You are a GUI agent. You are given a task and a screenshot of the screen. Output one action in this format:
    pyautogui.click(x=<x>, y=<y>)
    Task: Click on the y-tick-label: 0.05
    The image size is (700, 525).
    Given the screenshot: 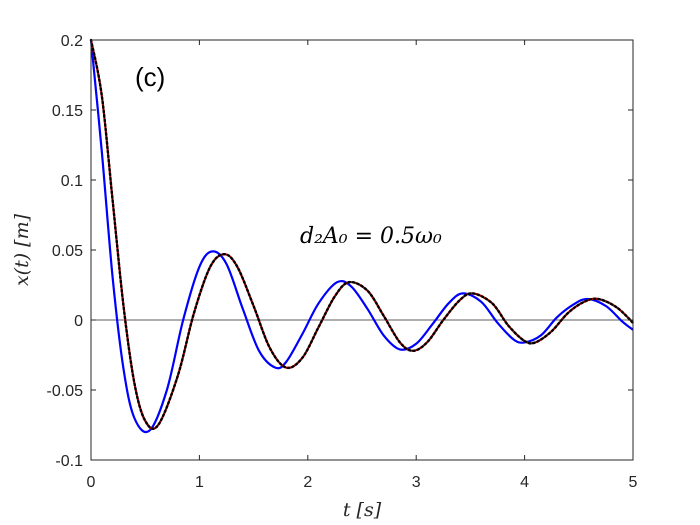 What is the action you would take?
    pyautogui.click(x=67, y=251)
    